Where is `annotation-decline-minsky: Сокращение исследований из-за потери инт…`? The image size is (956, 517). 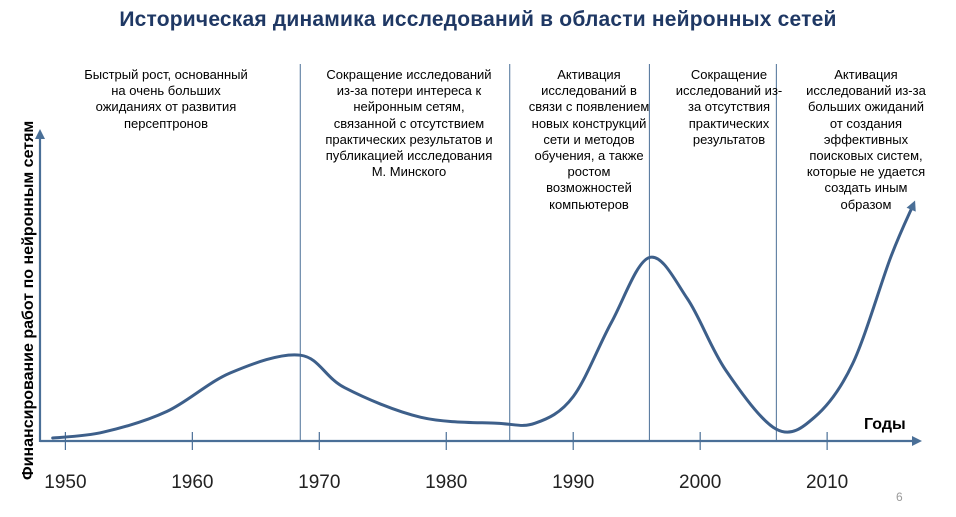 annotation-decline-minsky: Сокращение исследований из-за потери инт… is located at coordinates (409, 123).